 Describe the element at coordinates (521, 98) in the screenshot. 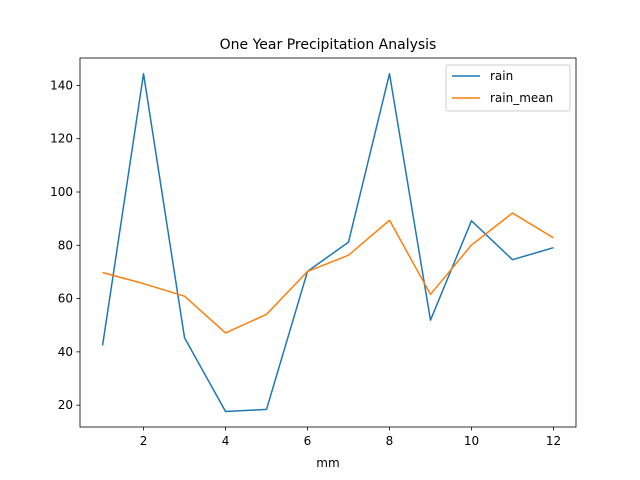

I see `legend-label-rain_mean: rain_mean` at that location.